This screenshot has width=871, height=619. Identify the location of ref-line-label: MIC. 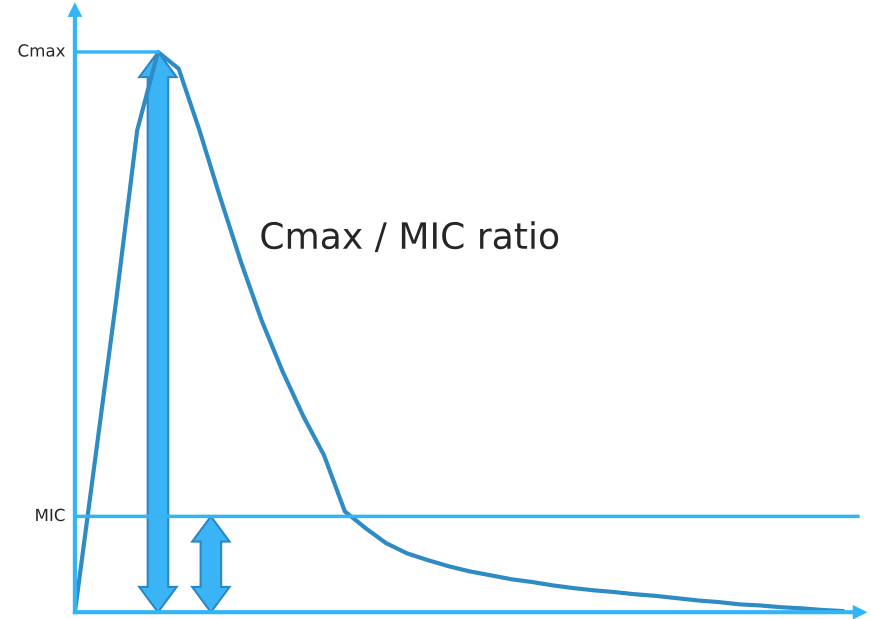
(50, 515).